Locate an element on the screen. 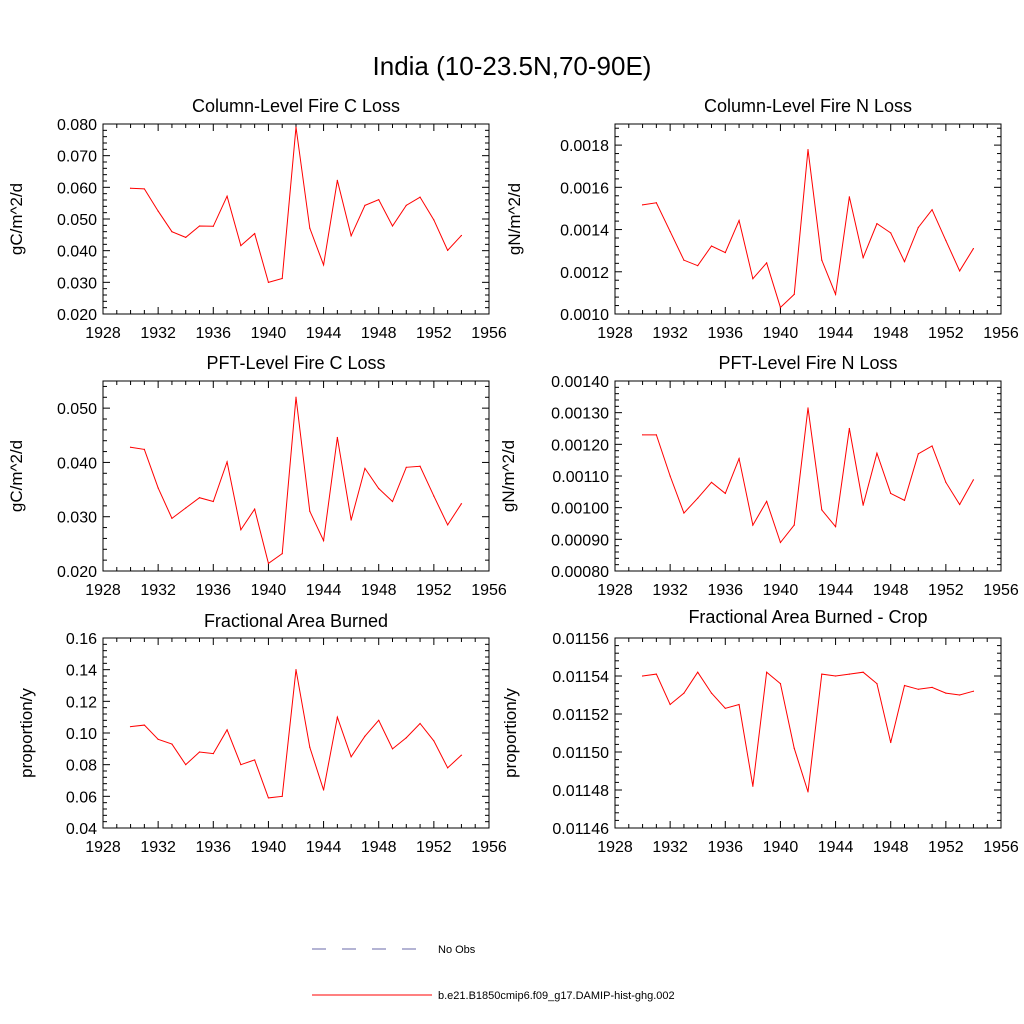  y-tick-label: 0.01152 is located at coordinates (580, 715).